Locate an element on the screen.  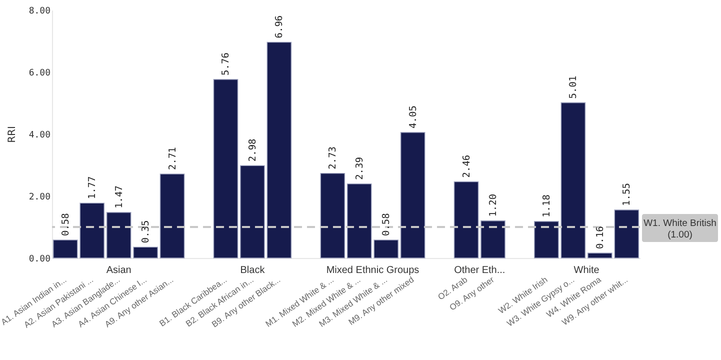
data-label: 2.39 is located at coordinates (360, 168).